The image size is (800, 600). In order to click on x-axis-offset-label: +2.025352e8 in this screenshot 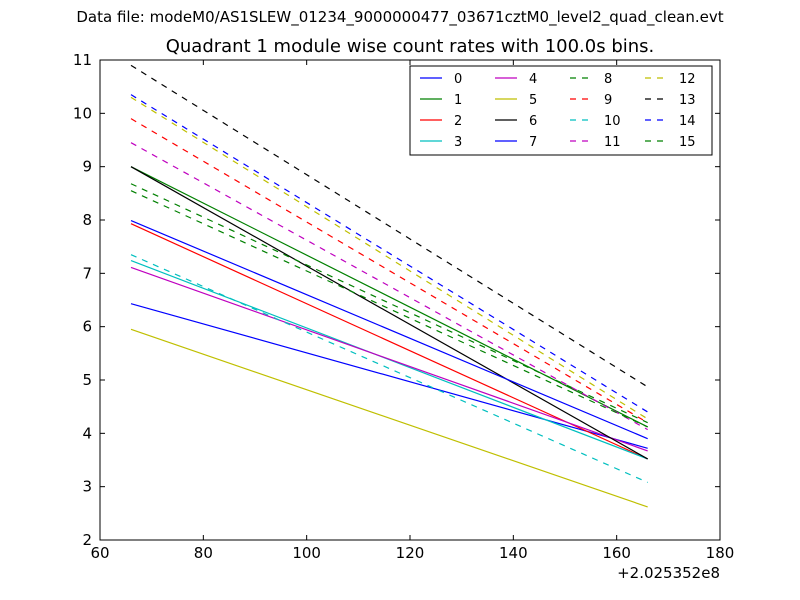, I will do `click(668, 573)`.